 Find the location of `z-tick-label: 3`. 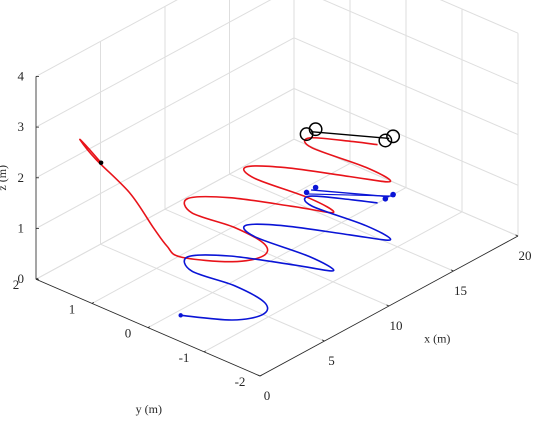

z-tick-label: 3 is located at coordinates (21, 126).